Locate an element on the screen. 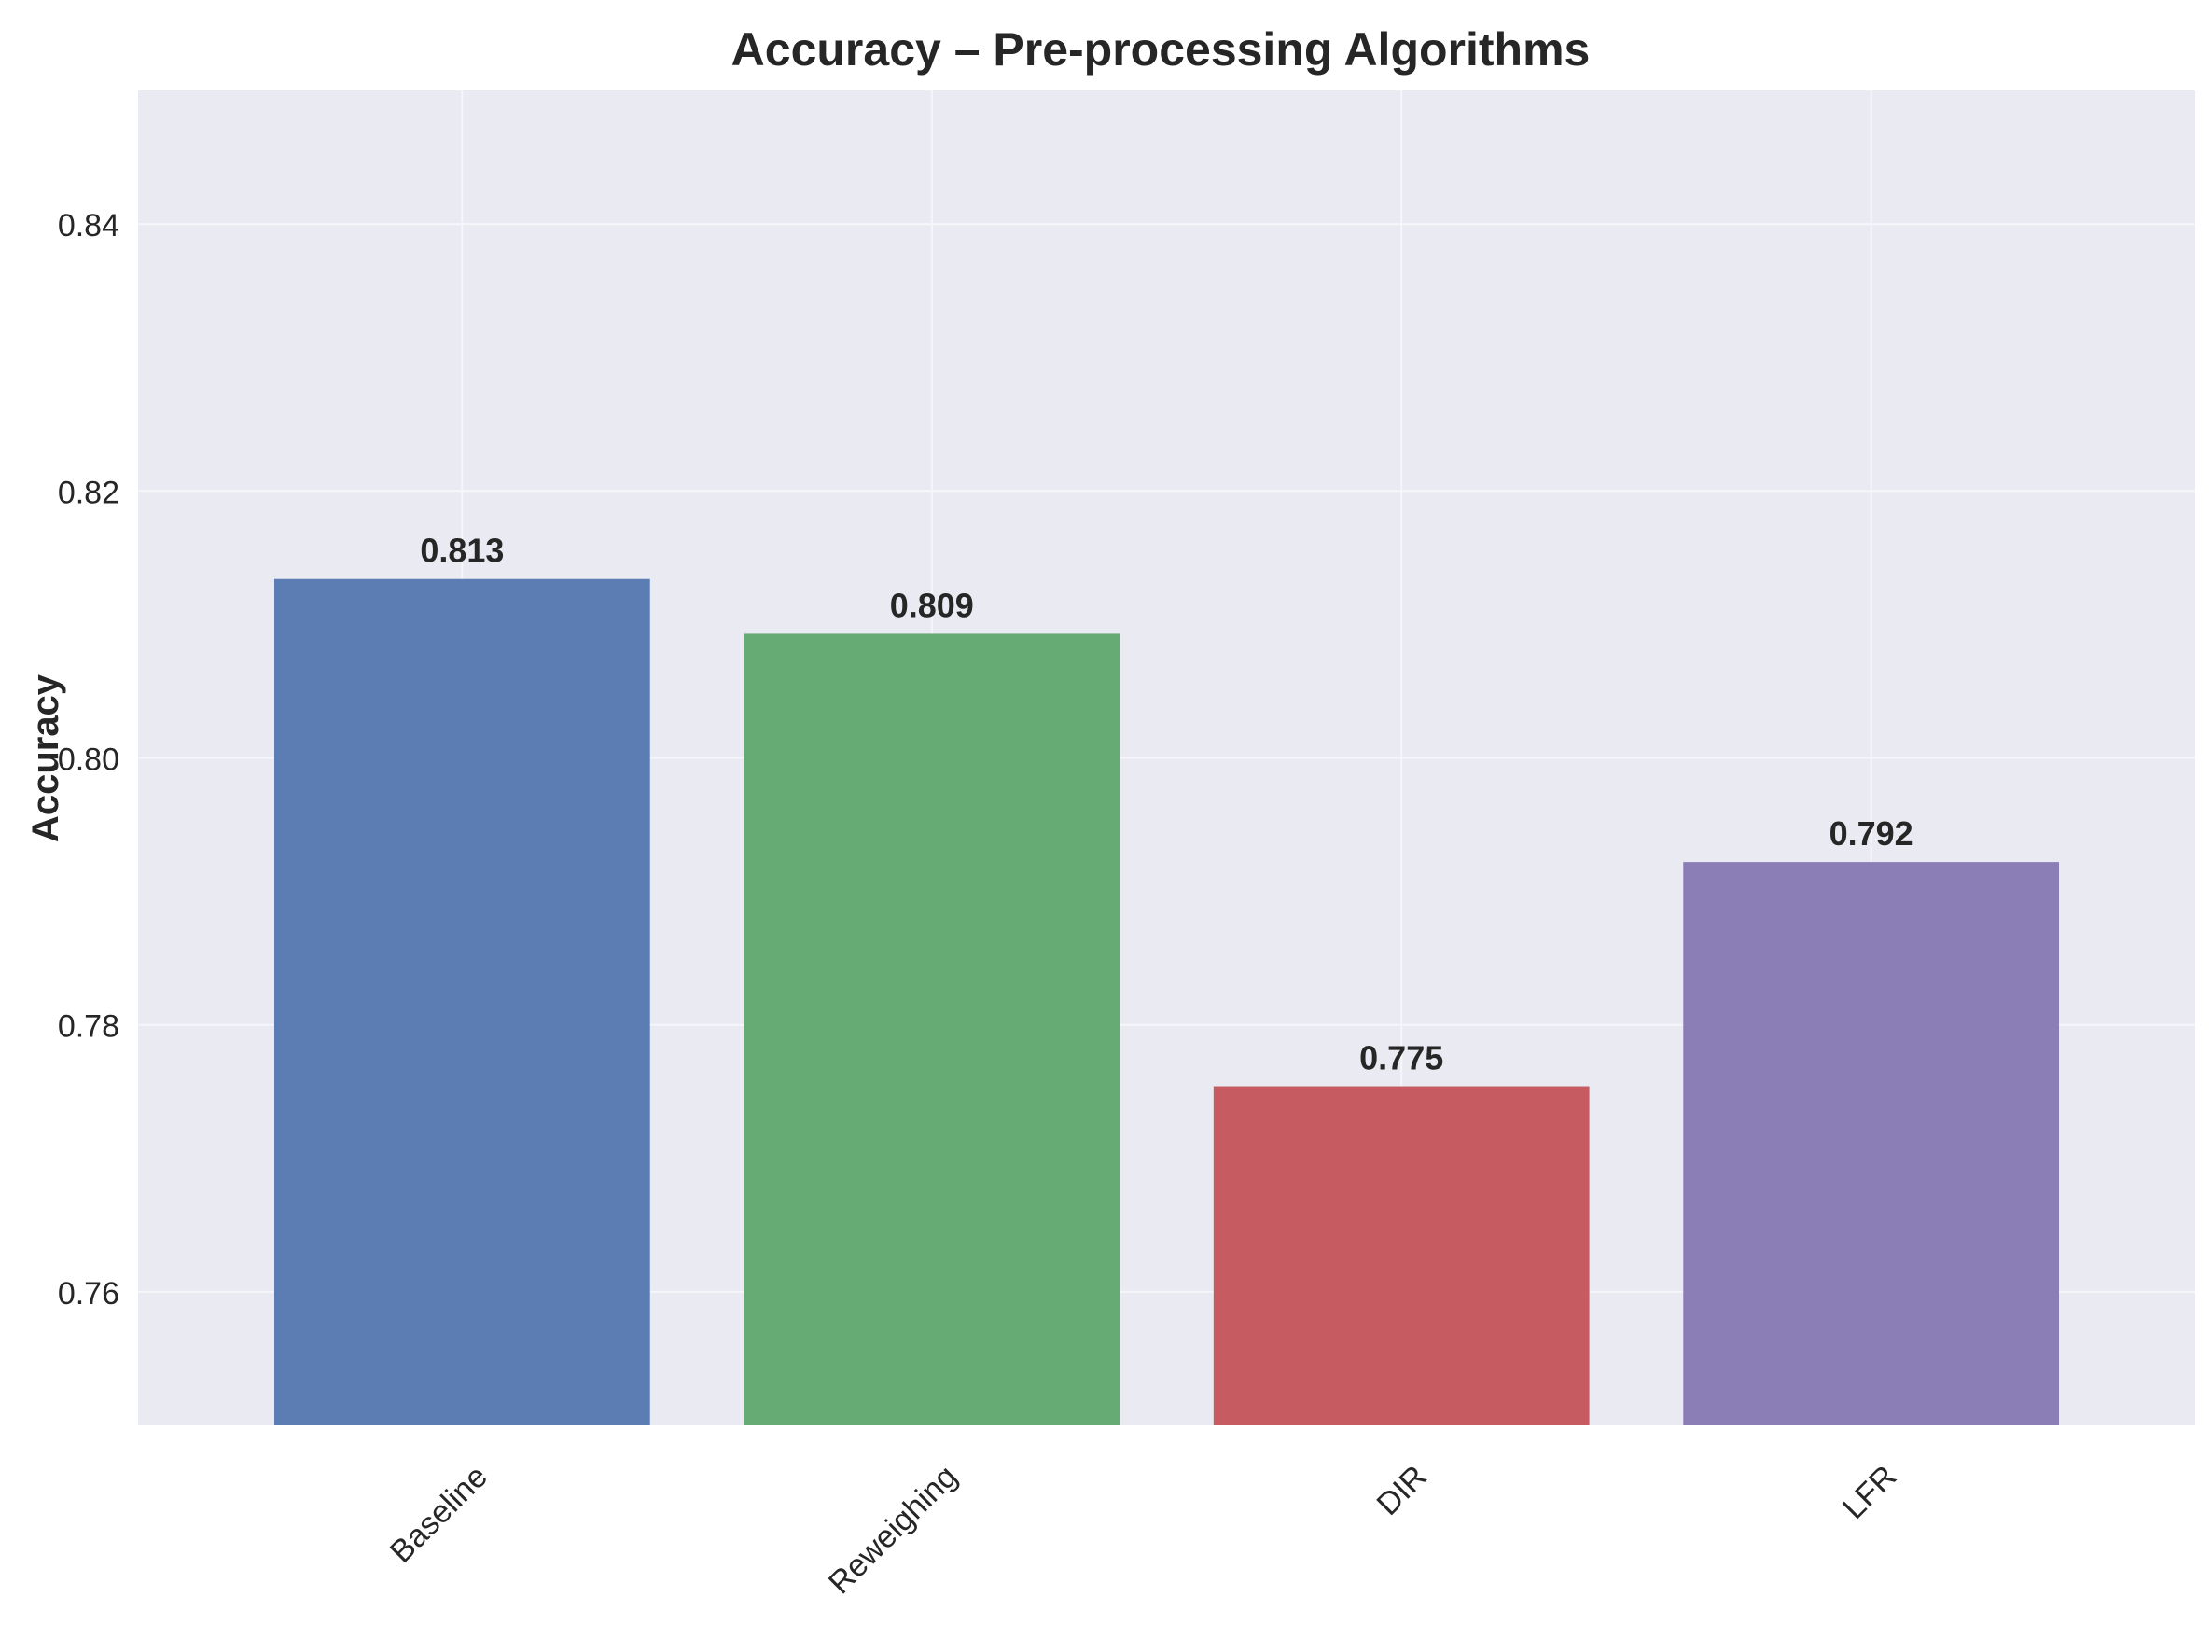 This screenshot has height=1652, width=2212. y-tick-label: 0.78 is located at coordinates (88, 1027).